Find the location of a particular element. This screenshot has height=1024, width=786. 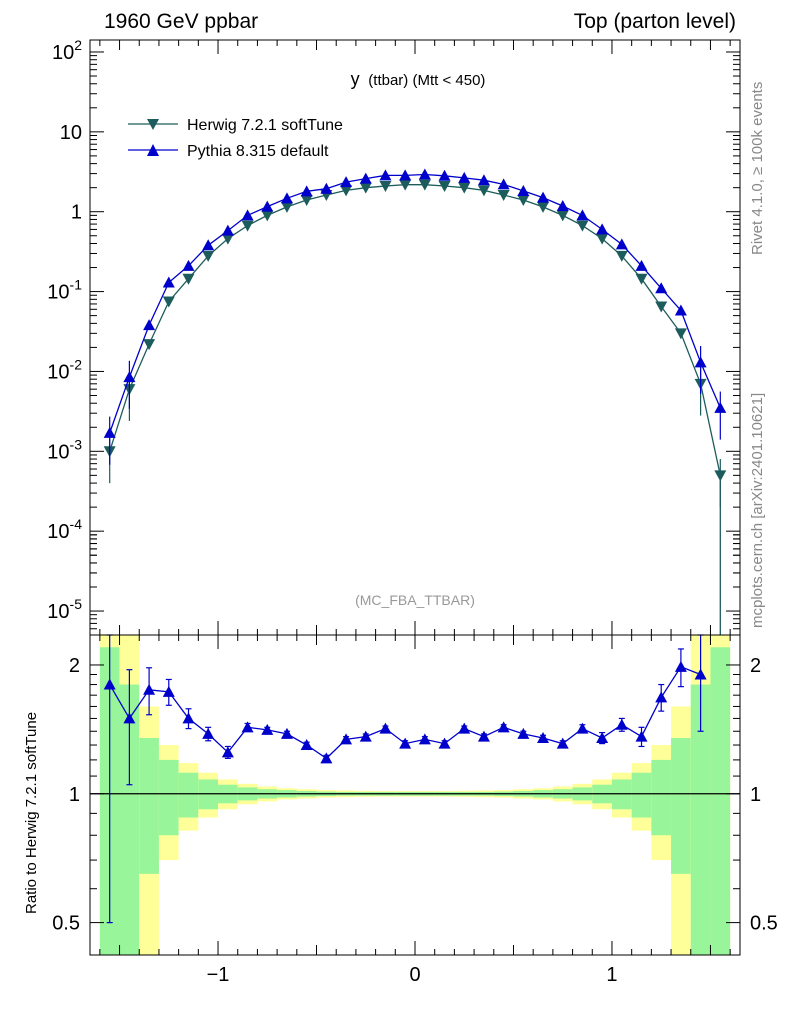

legend-herwig-marker is located at coordinates (153, 124).